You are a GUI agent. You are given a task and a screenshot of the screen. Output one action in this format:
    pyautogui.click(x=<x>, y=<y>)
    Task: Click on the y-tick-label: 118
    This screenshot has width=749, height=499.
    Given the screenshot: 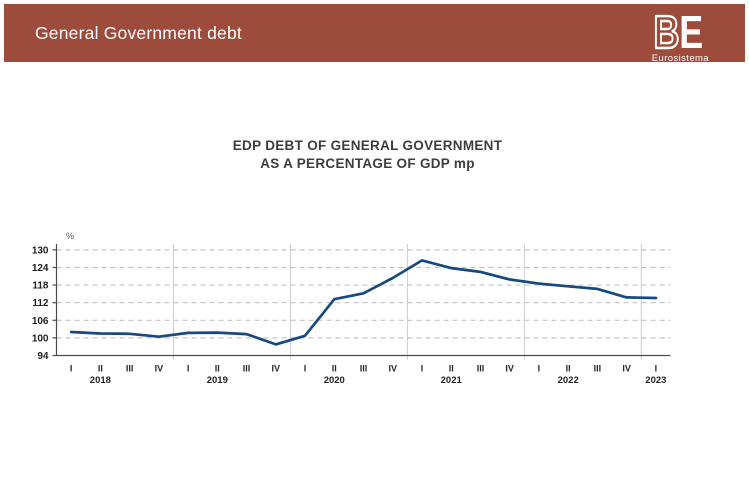 What is the action you would take?
    pyautogui.click(x=40, y=286)
    